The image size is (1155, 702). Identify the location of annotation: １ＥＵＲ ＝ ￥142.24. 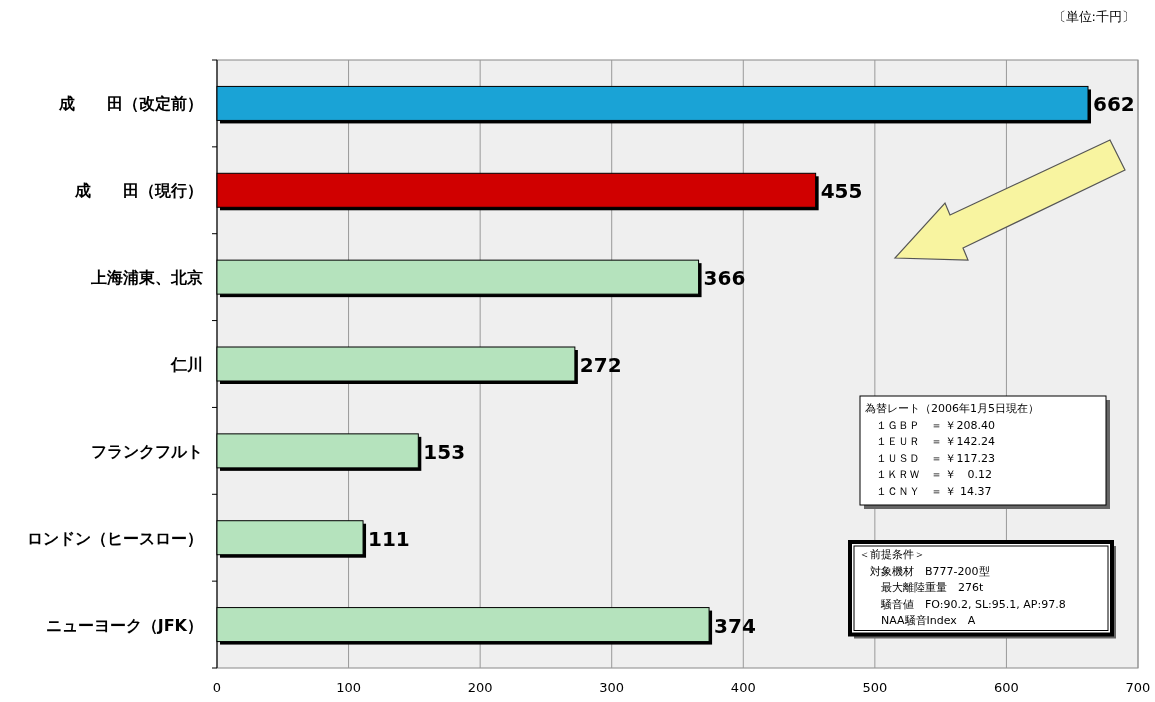
(930, 441).